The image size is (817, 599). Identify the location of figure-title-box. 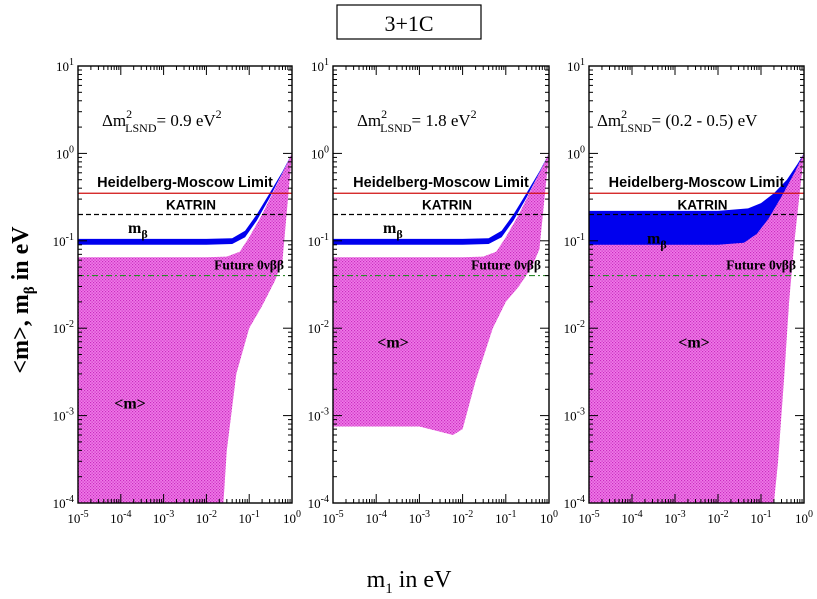
(409, 22).